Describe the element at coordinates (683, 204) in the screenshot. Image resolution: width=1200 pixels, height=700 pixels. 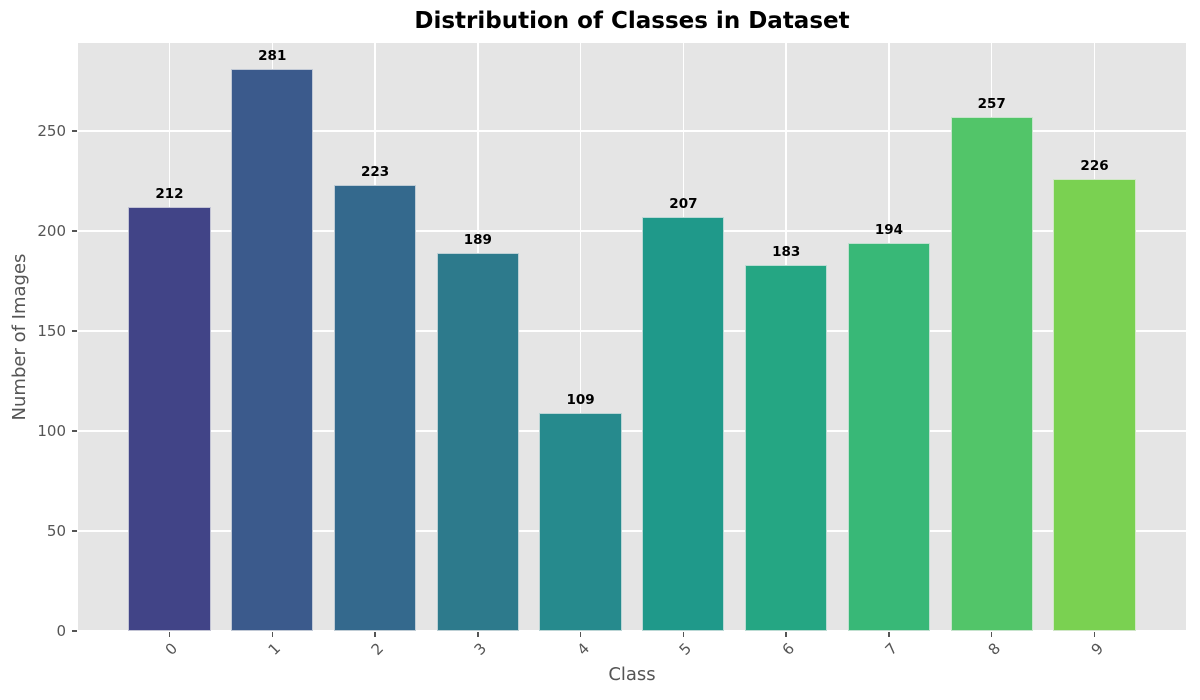
I see `bar-value-label: 207` at that location.